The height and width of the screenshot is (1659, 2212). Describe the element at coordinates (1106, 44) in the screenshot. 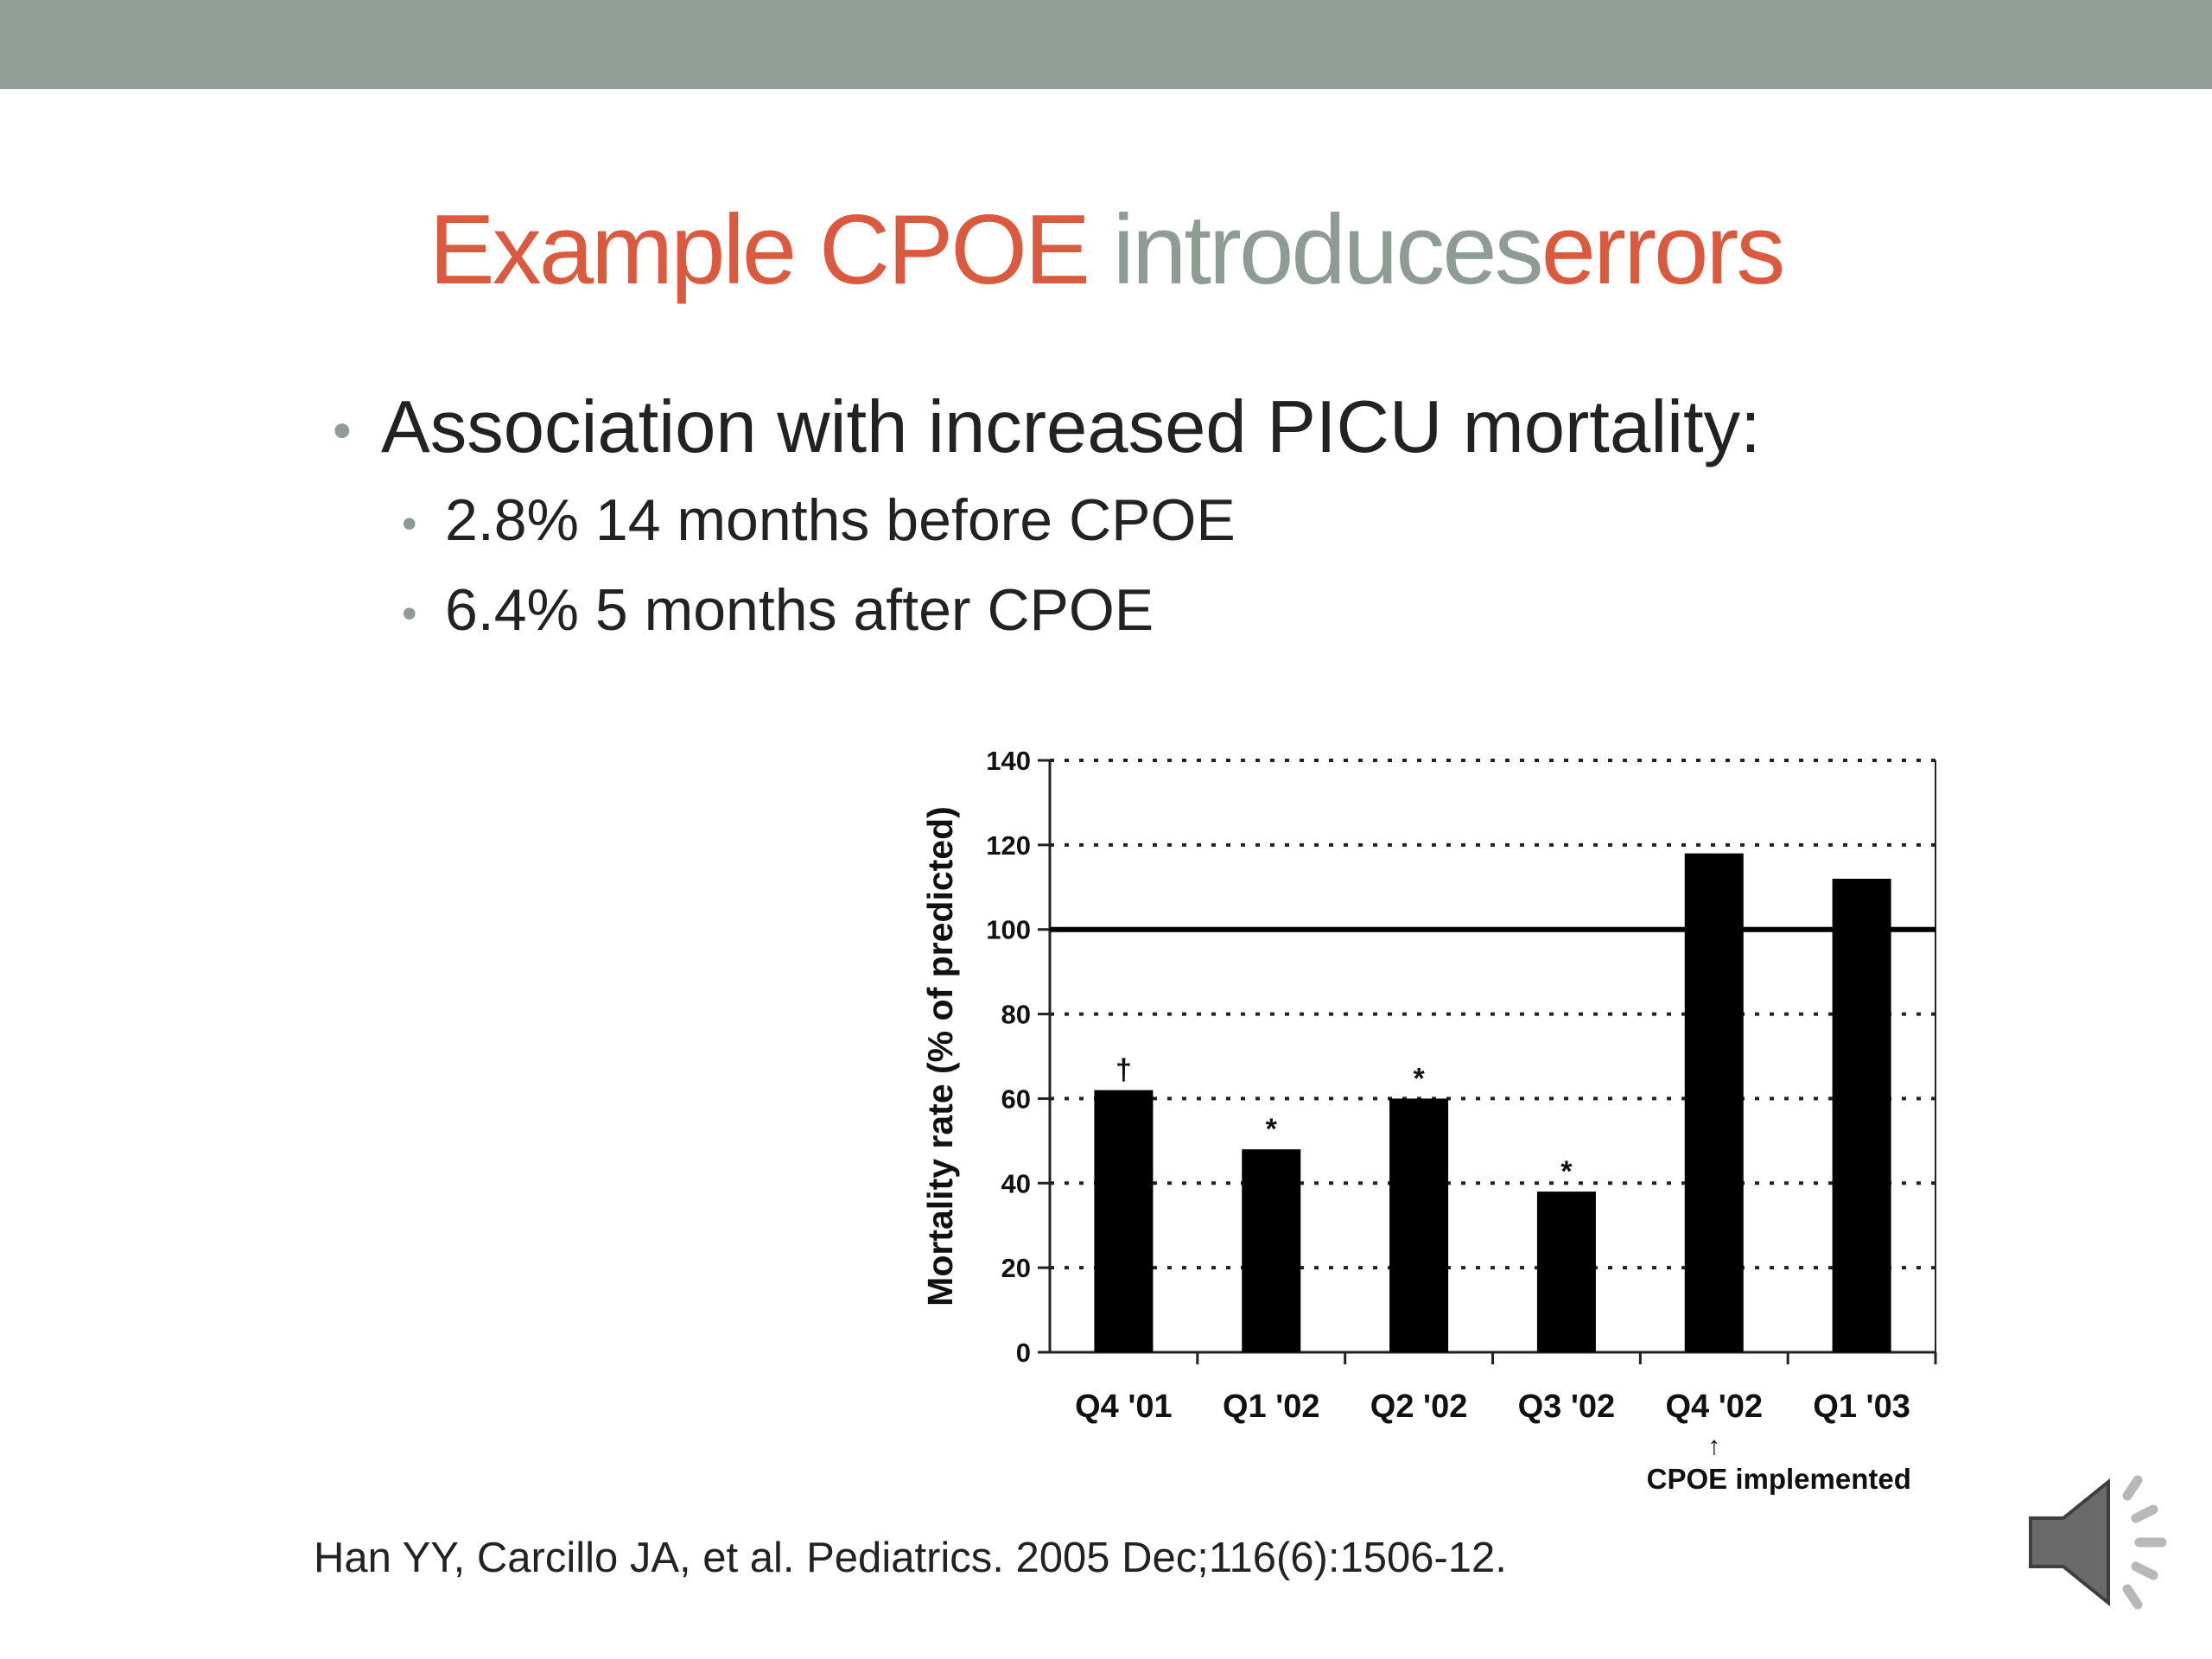

I see `top-band` at that location.